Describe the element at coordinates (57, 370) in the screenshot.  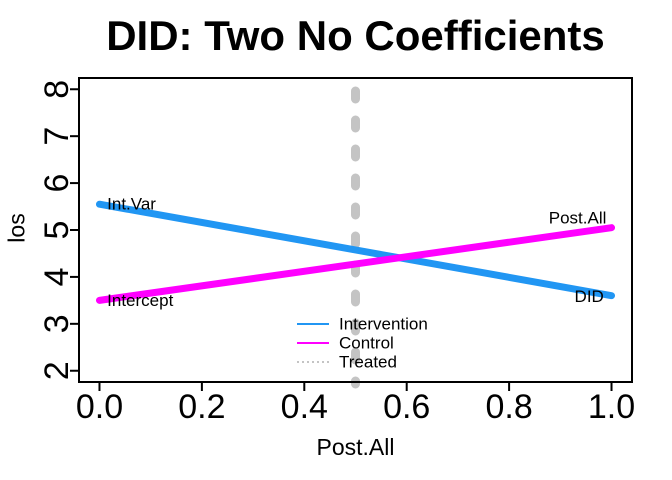
I see `y-tick-label: 2` at that location.